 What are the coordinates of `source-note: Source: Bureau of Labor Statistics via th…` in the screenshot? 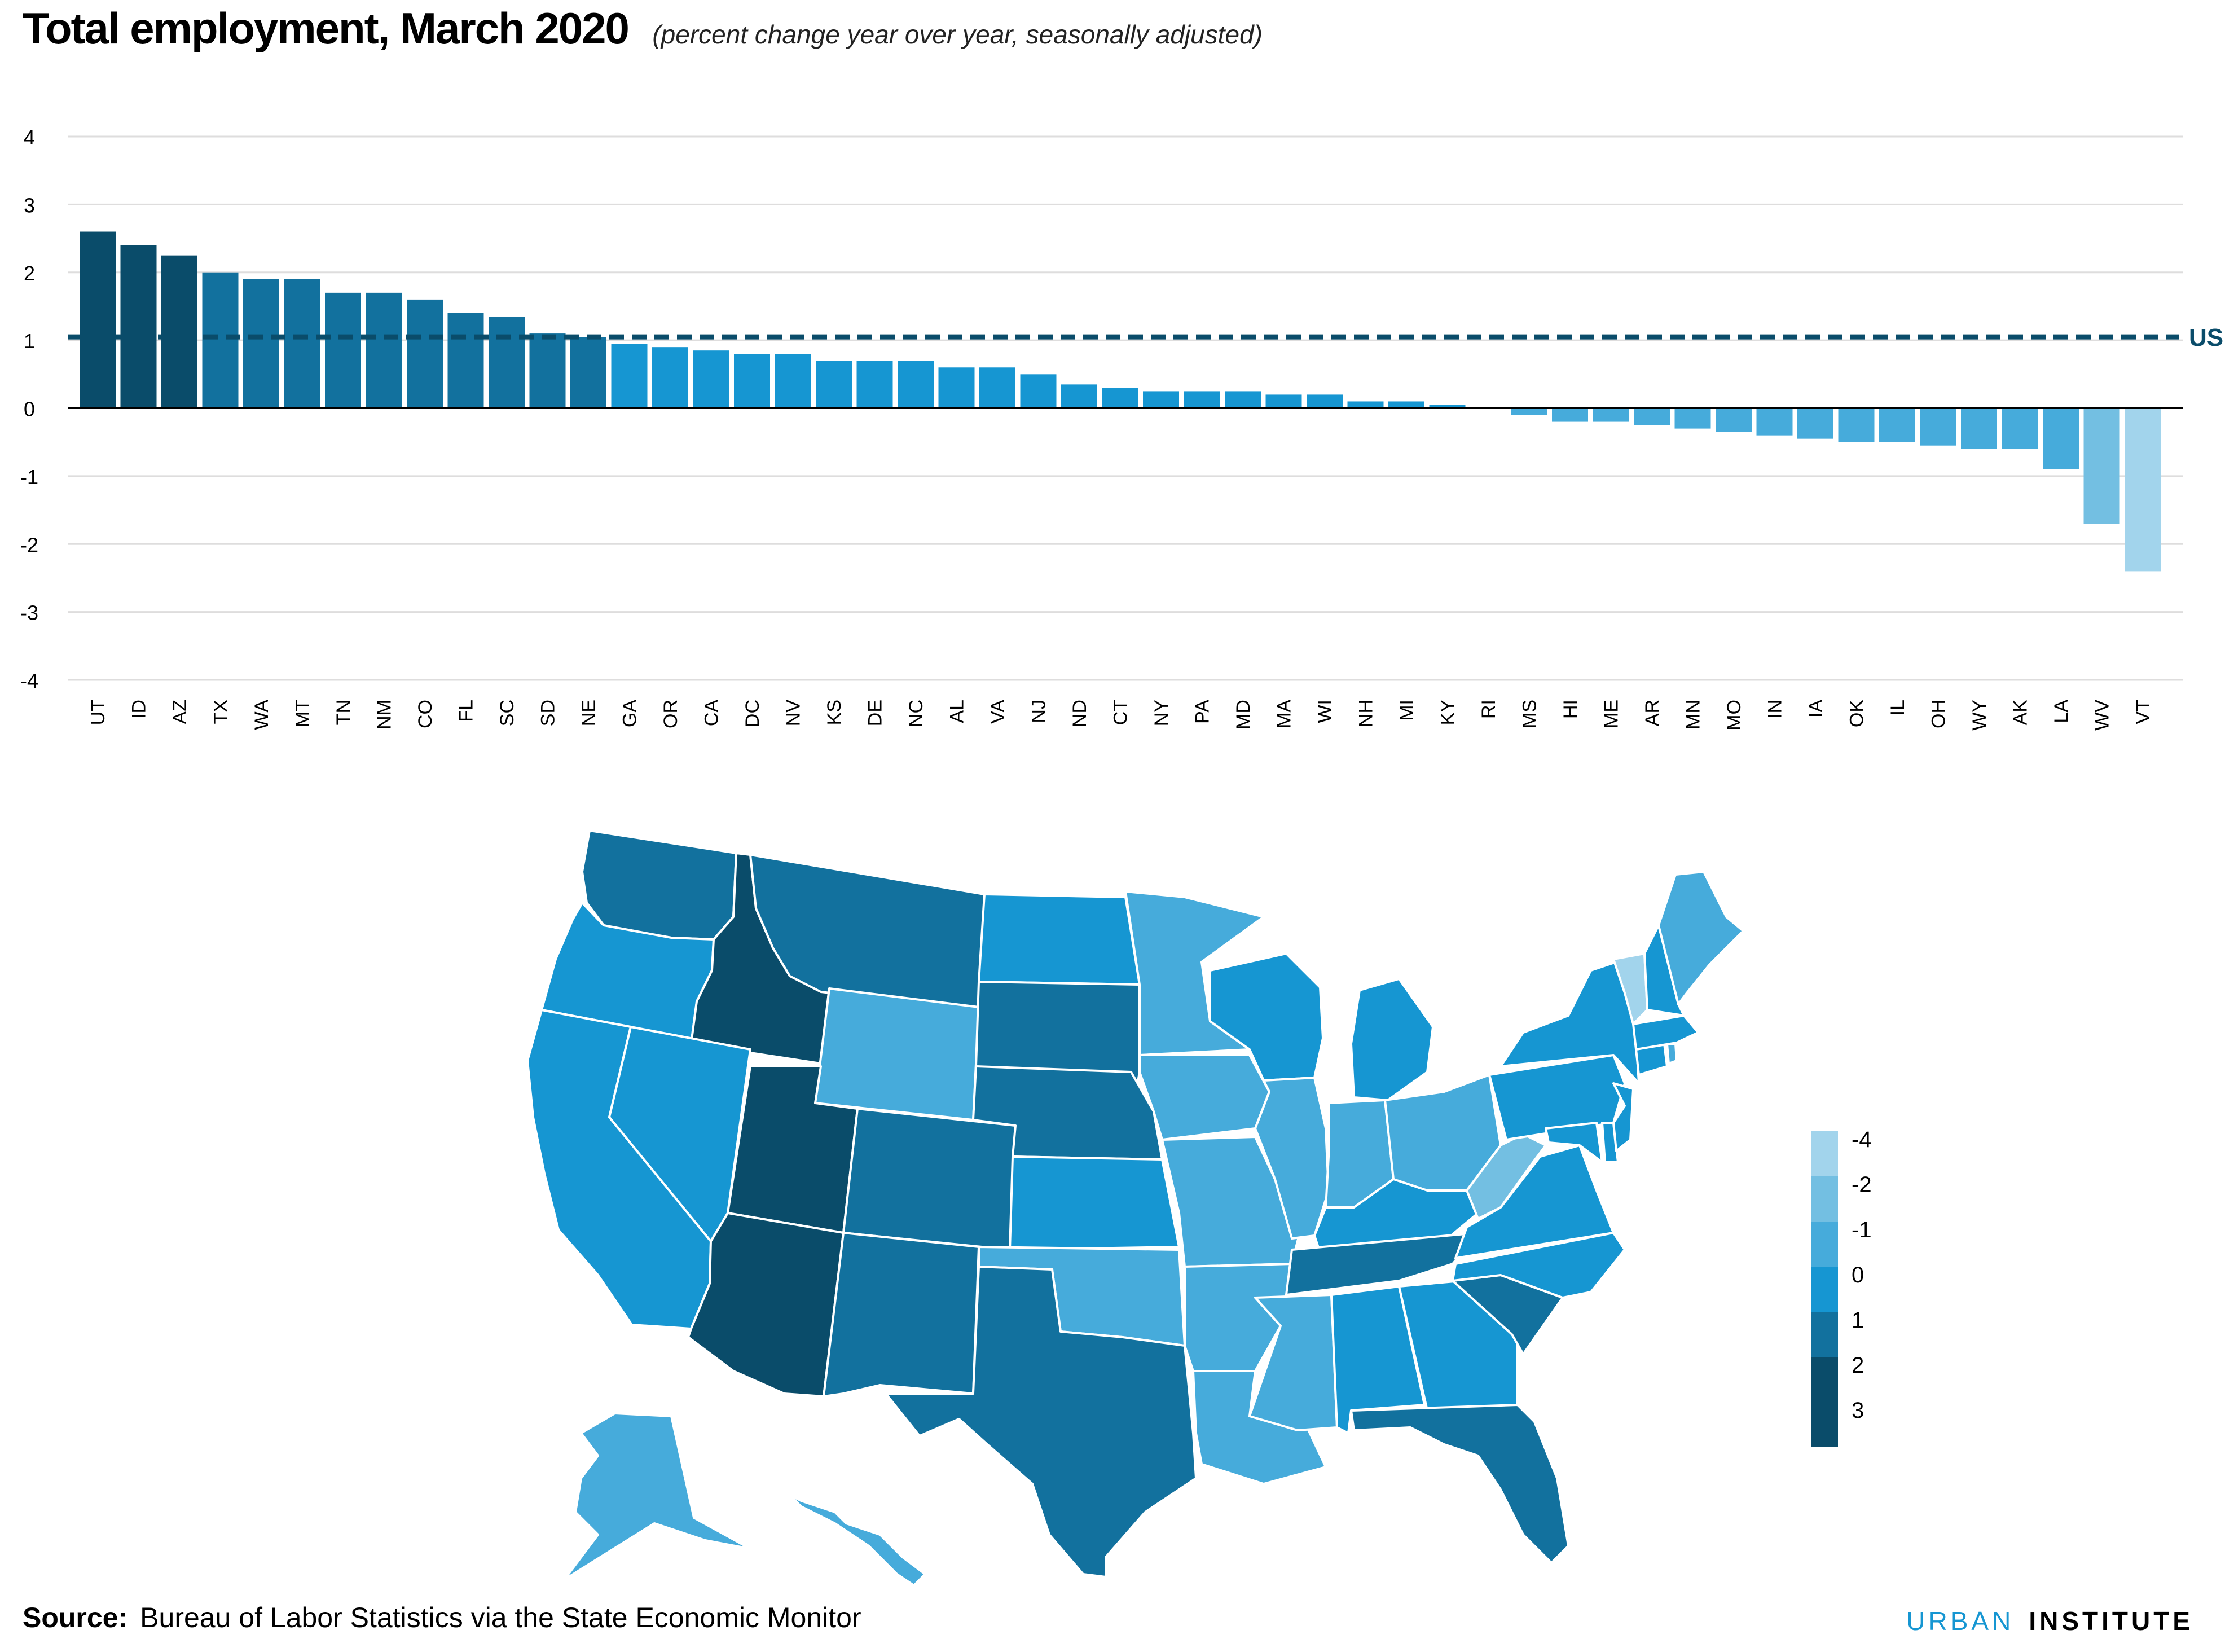 It's located at (442, 1617).